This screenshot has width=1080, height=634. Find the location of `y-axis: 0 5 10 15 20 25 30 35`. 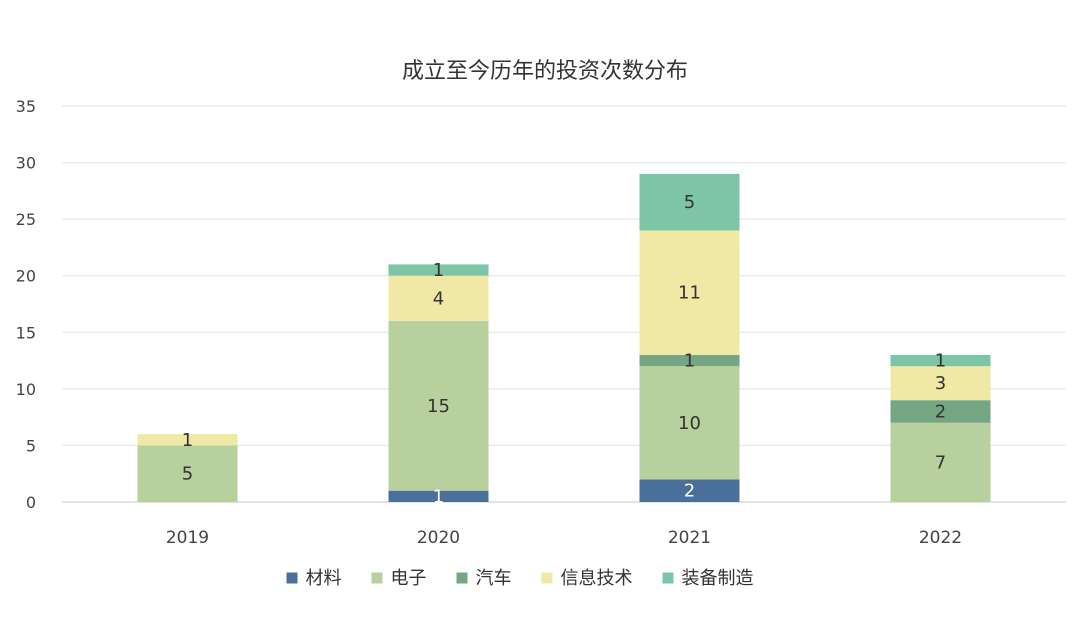

y-axis: 0 5 10 15 20 25 30 35 is located at coordinates (26, 304).